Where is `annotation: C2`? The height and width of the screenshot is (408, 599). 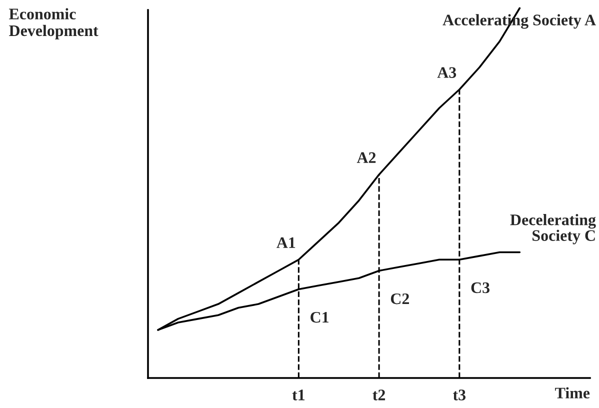
annotation: C2 is located at coordinates (399, 298).